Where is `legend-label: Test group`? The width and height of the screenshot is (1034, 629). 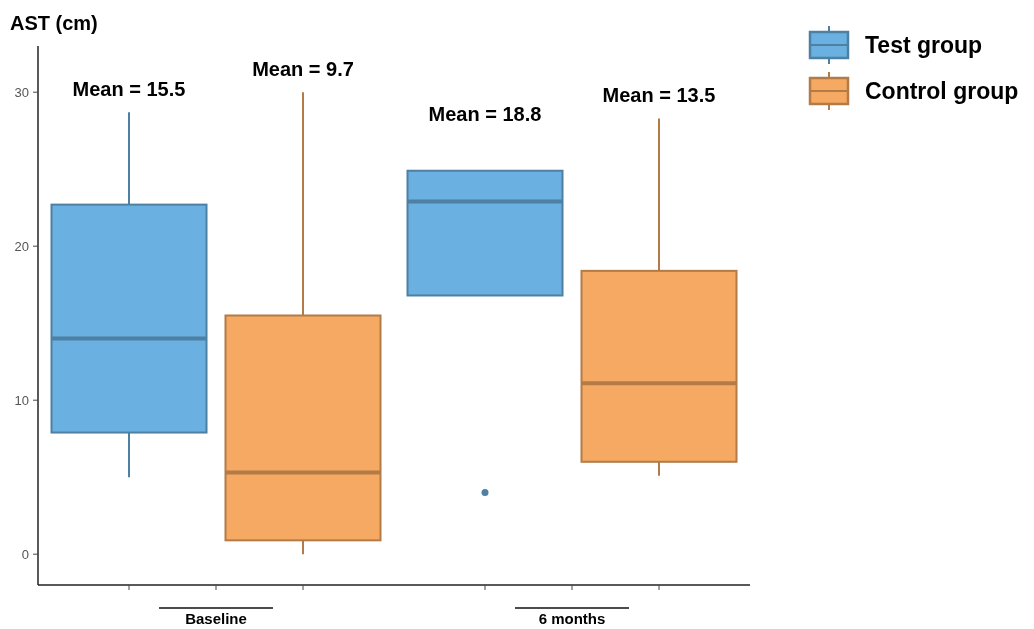
legend-label: Test group is located at coordinates (924, 45).